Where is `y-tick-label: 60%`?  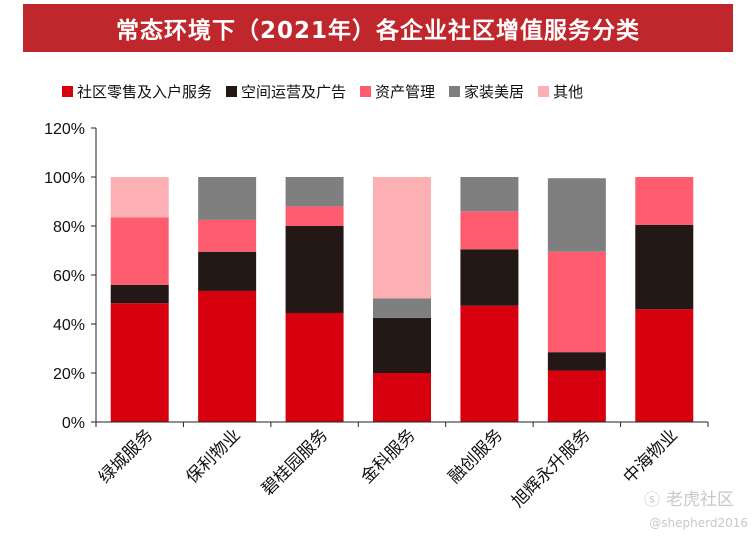 y-tick-label: 60% is located at coordinates (69, 276).